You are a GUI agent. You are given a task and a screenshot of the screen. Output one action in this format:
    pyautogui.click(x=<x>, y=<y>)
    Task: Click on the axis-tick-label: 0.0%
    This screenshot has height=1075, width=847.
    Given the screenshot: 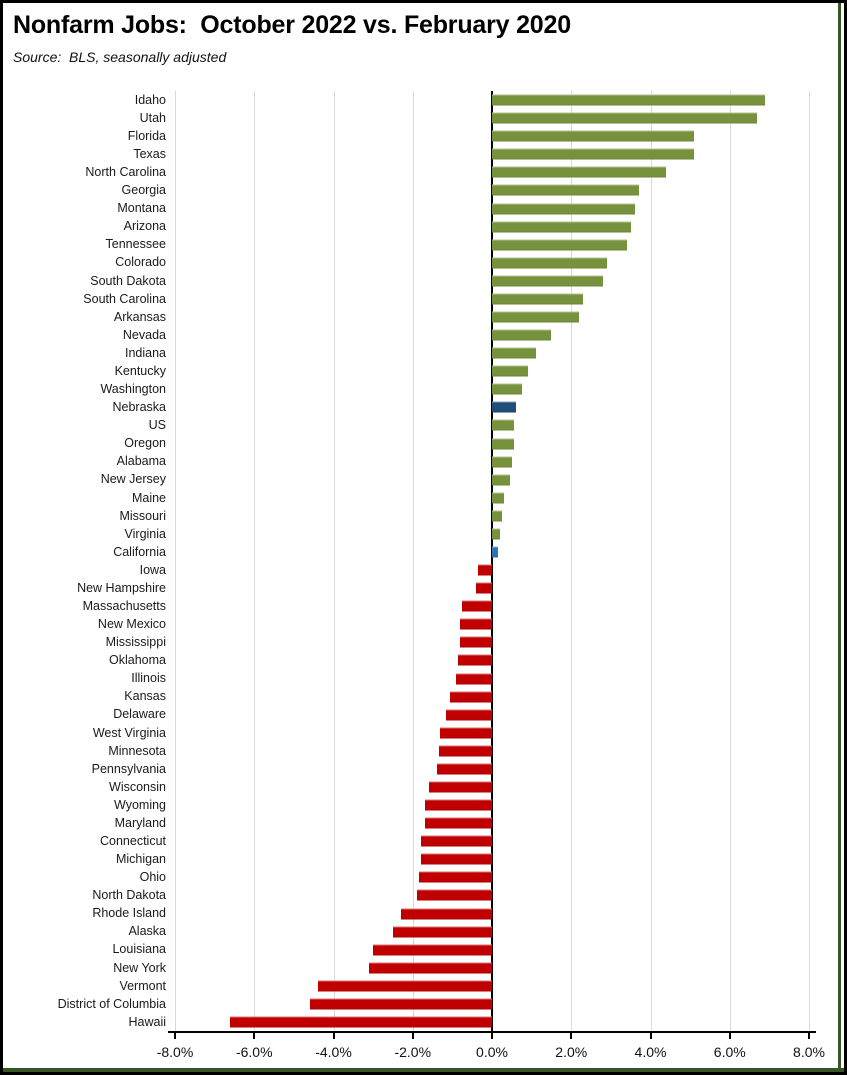 What is the action you would take?
    pyautogui.click(x=492, y=1052)
    